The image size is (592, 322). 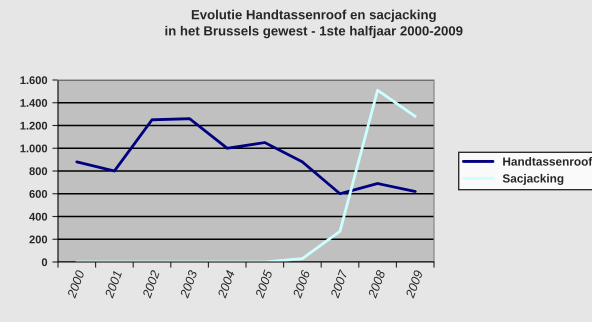 I want to click on y-tick-label: 400, so click(x=38, y=216).